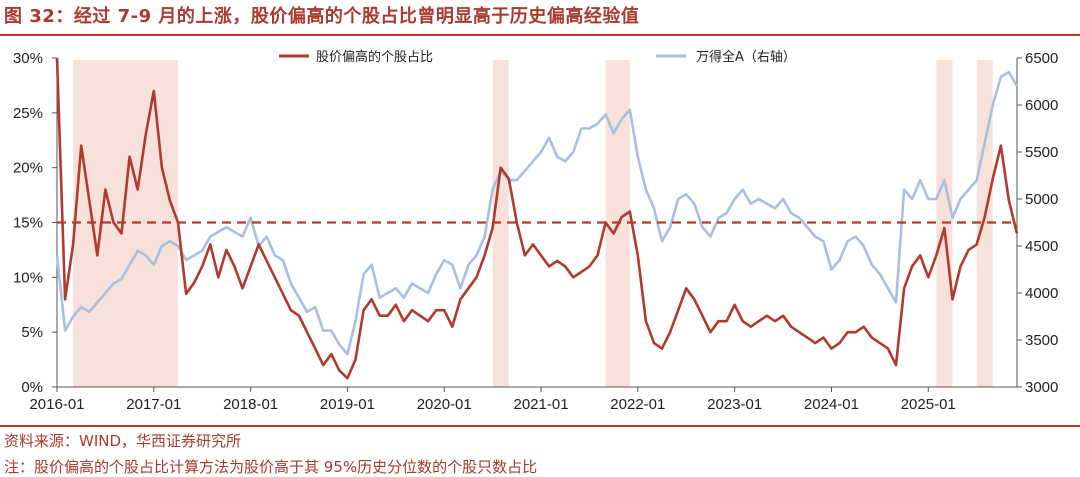 The width and height of the screenshot is (1080, 477). Describe the element at coordinates (1041, 340) in the screenshot. I see `right-tick-label: 3500` at that location.